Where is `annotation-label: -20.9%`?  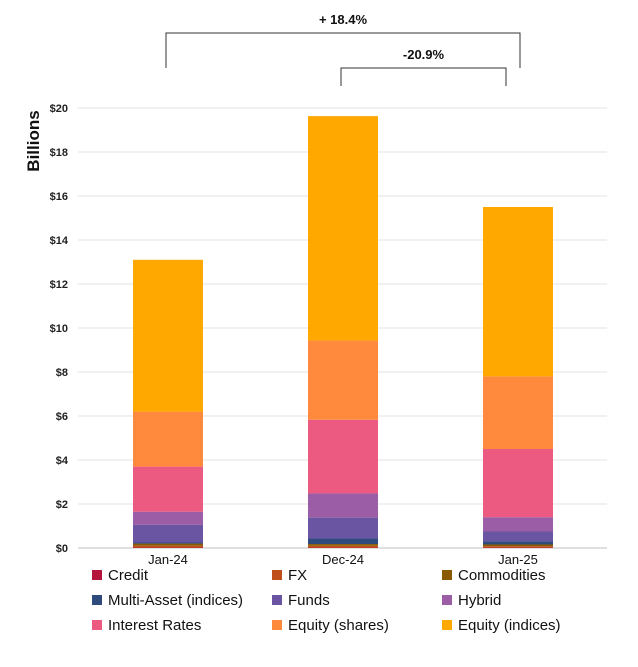 annotation-label: -20.9% is located at coordinates (424, 54).